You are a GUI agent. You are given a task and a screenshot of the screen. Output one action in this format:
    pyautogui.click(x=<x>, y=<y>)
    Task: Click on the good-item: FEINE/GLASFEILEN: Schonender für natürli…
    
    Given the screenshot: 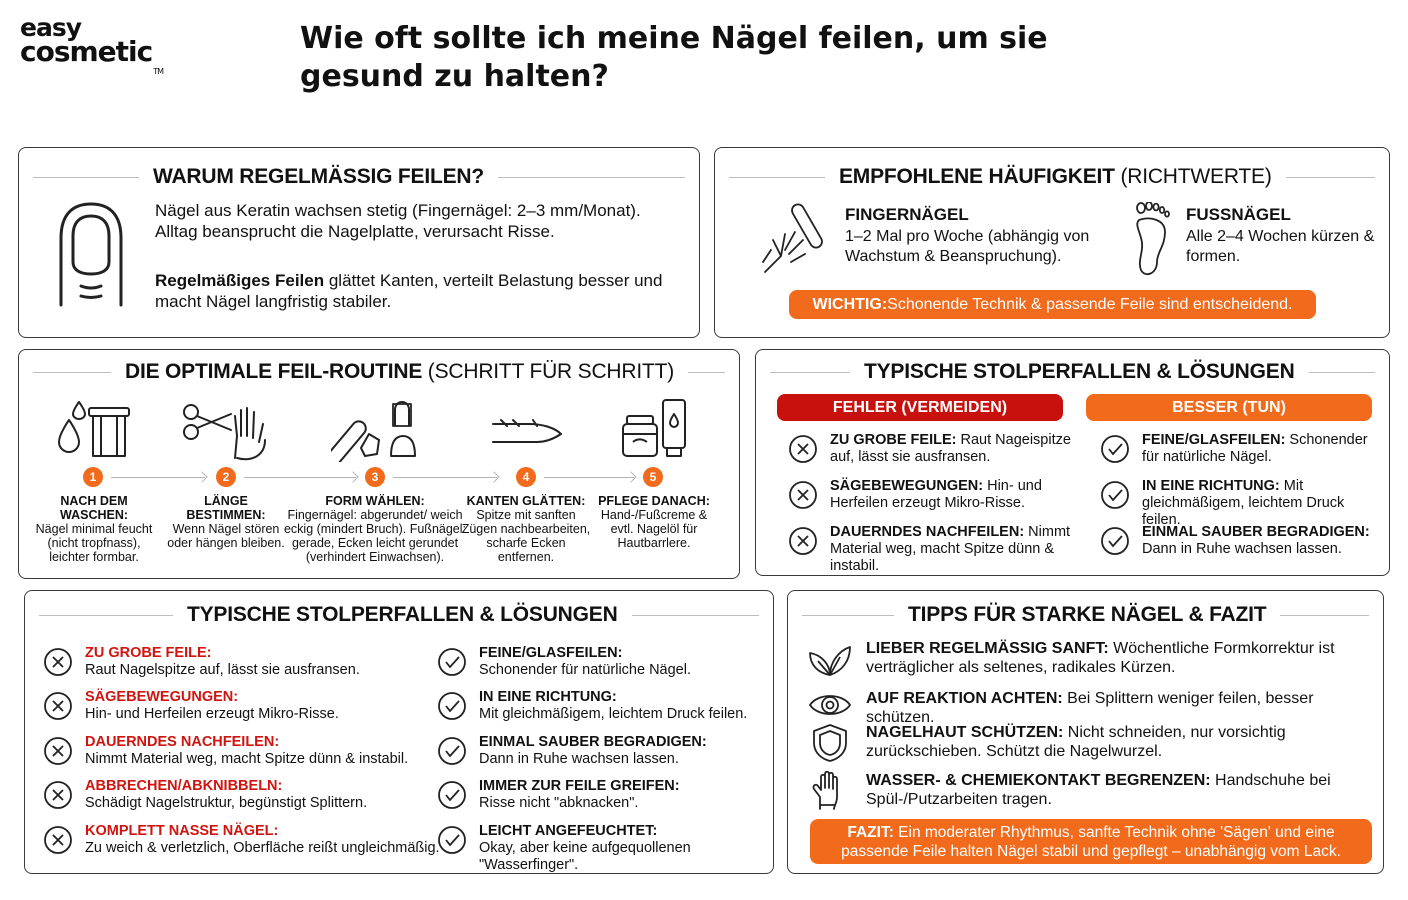 What is the action you would take?
    pyautogui.click(x=1243, y=449)
    